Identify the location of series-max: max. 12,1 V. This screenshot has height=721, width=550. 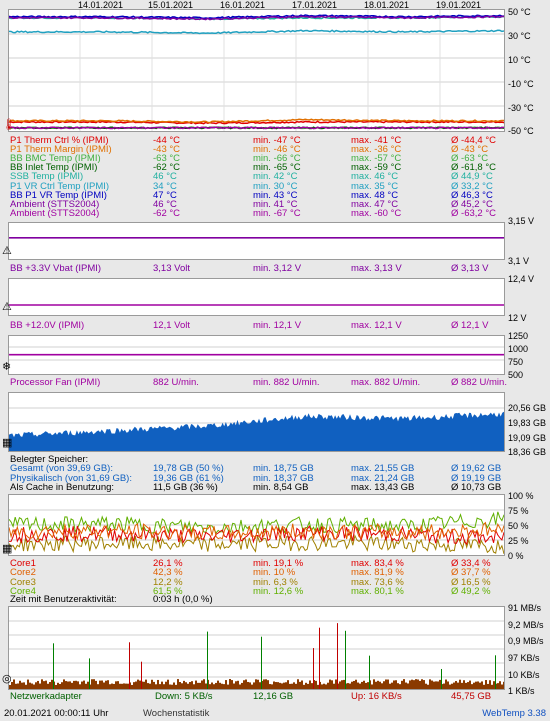
(376, 325).